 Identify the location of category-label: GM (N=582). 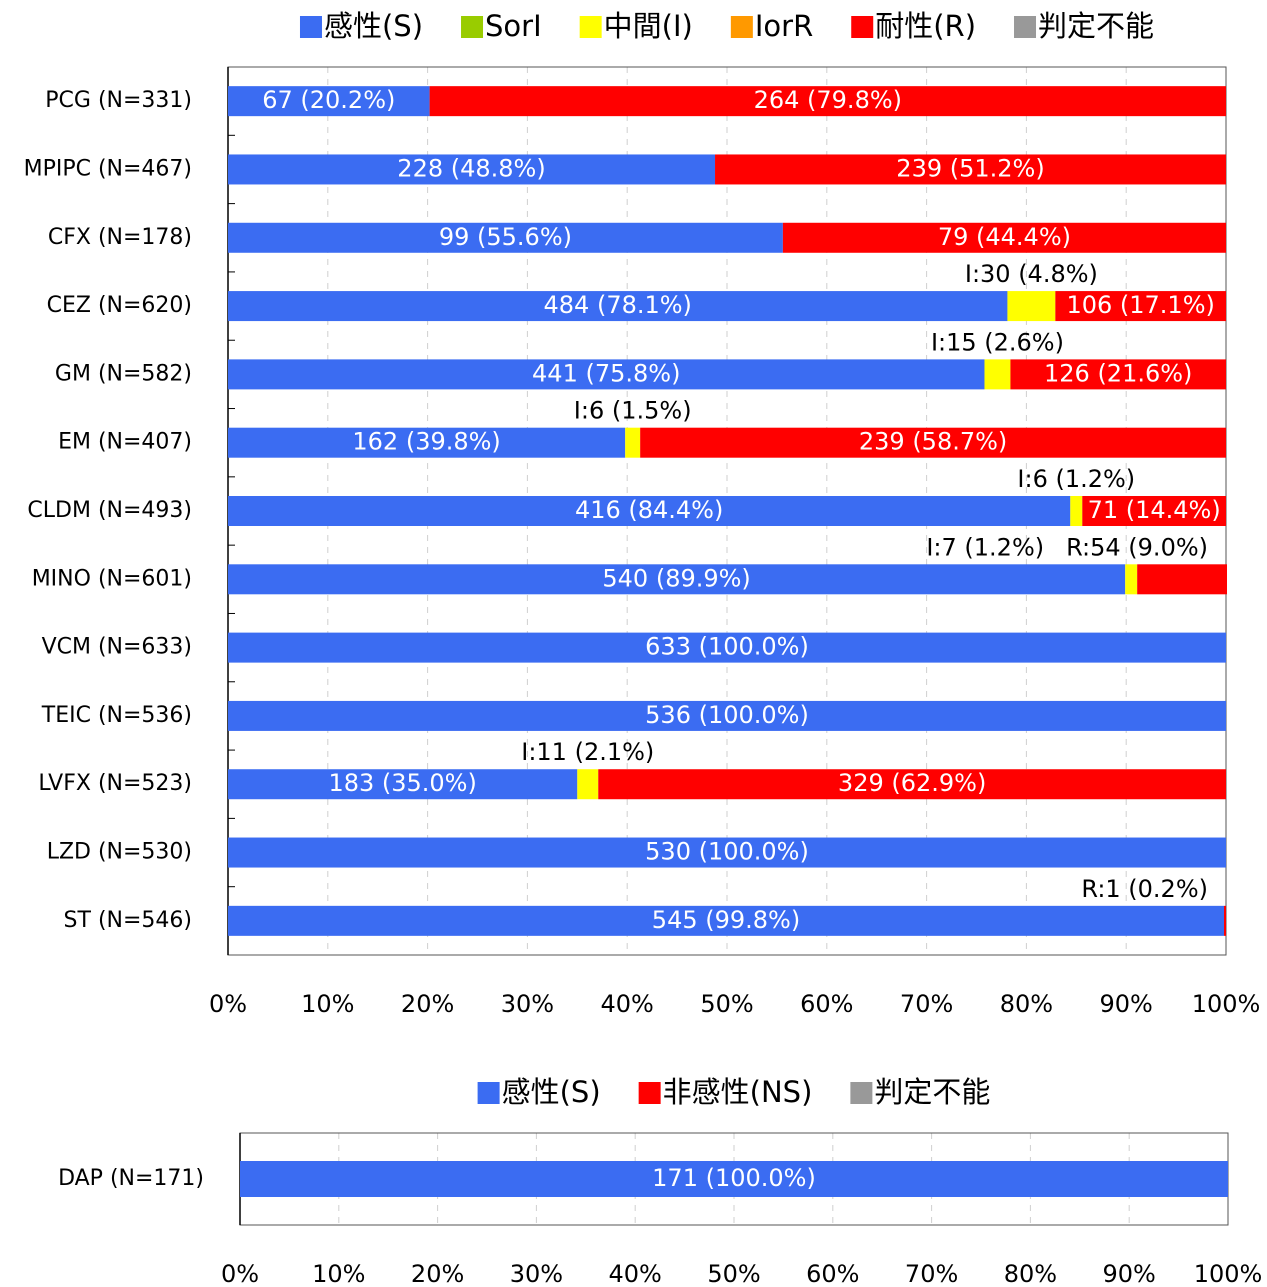
(123, 373).